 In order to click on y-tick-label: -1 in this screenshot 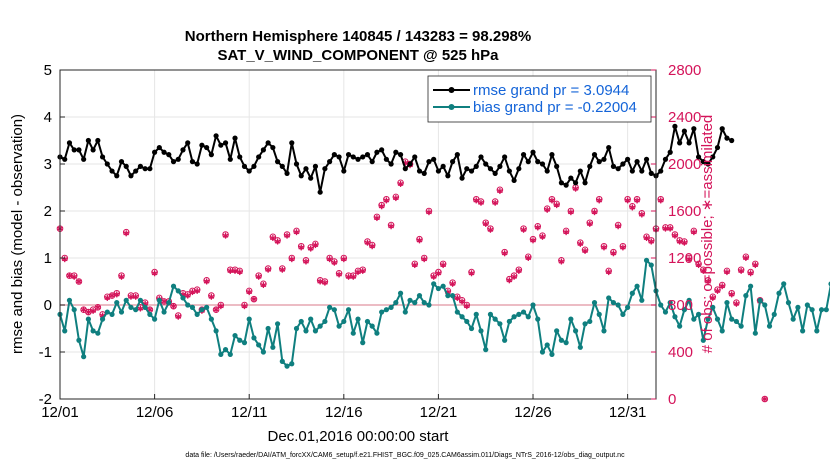, I will do `click(45, 352)`.